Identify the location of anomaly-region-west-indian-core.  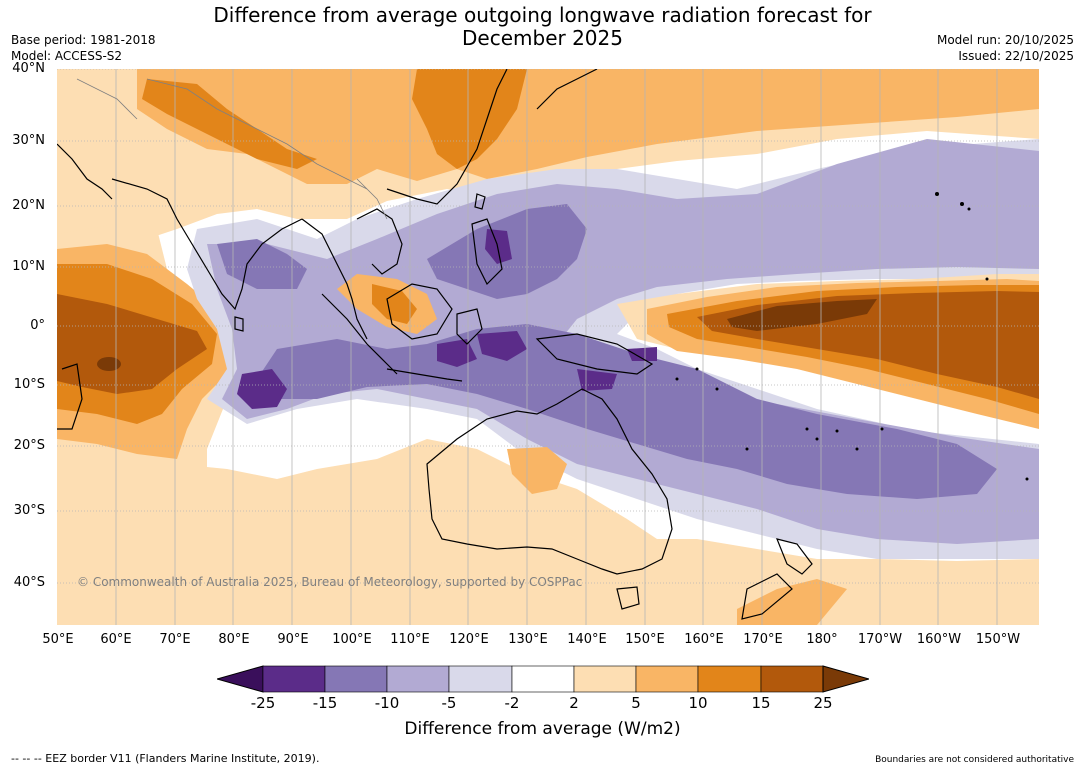
(109, 364).